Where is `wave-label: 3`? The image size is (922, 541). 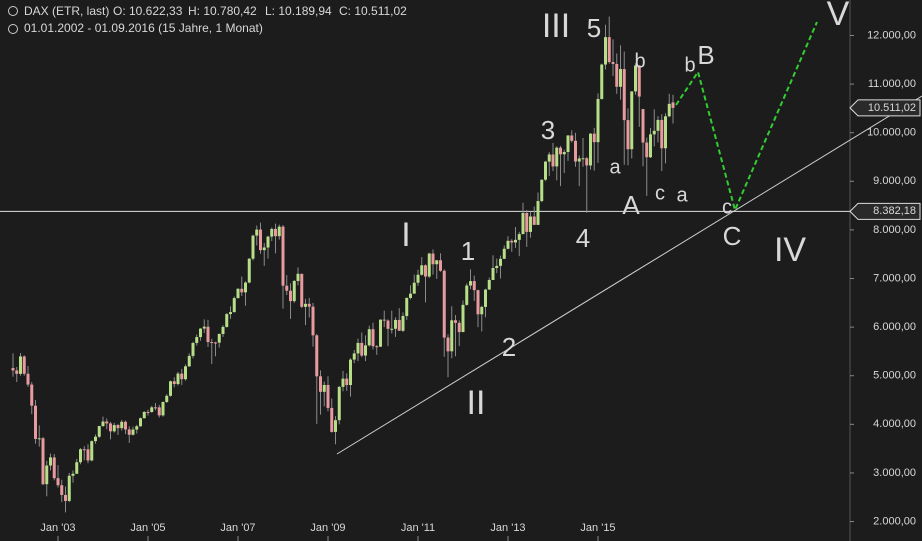
wave-label: 3 is located at coordinates (548, 130).